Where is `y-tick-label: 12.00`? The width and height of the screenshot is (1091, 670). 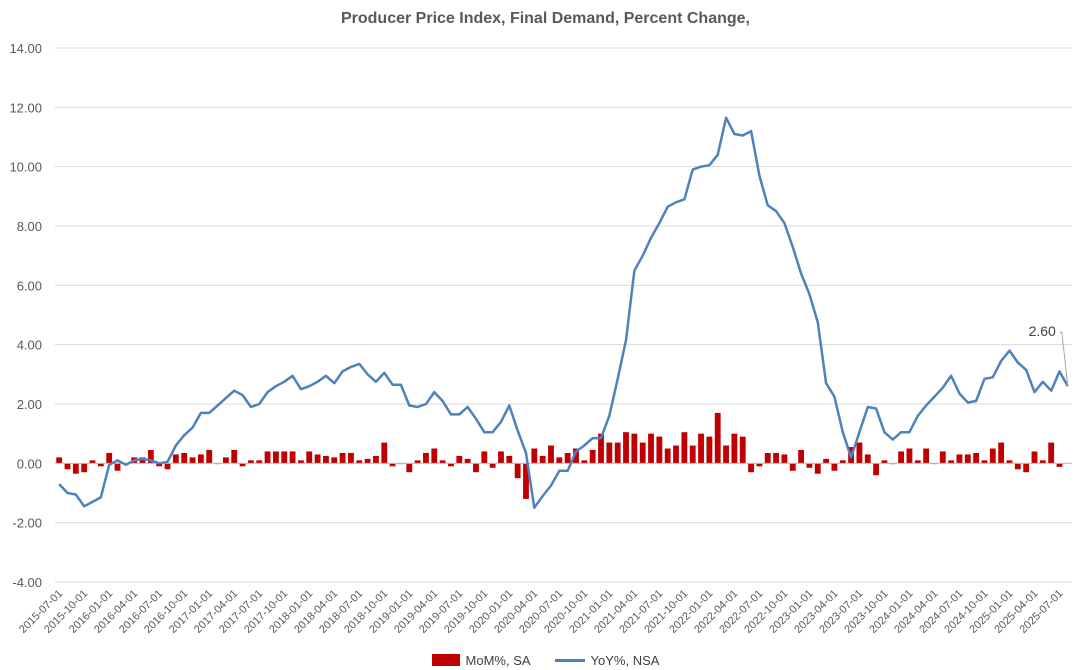 y-tick-label: 12.00 is located at coordinates (25, 107).